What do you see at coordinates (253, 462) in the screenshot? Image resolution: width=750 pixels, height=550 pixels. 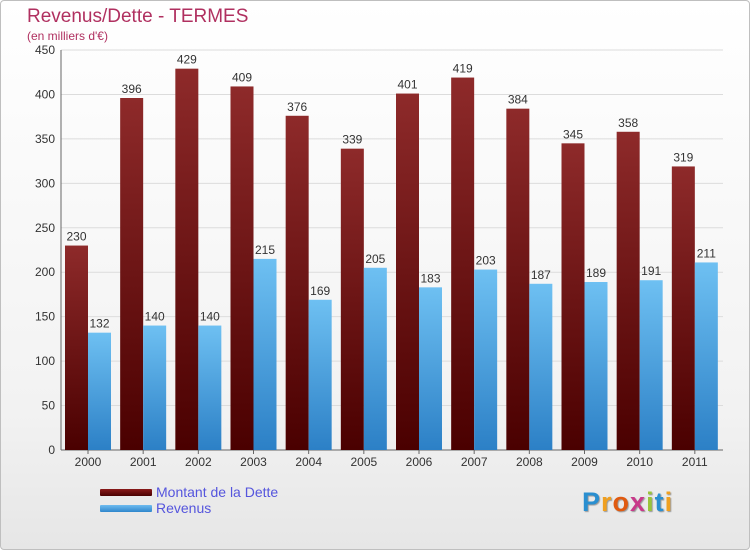 I see `x-tick-label: 2003` at bounding box center [253, 462].